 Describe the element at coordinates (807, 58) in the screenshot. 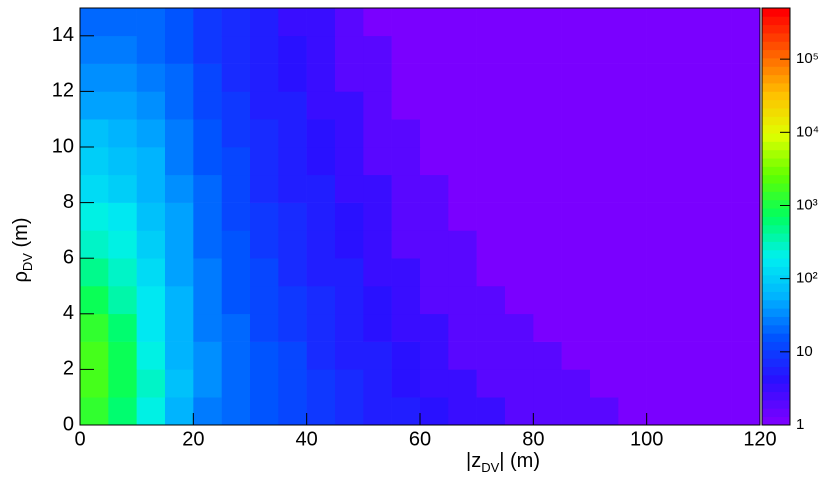

I see `colorbar-tick-label: 10⁵` at that location.